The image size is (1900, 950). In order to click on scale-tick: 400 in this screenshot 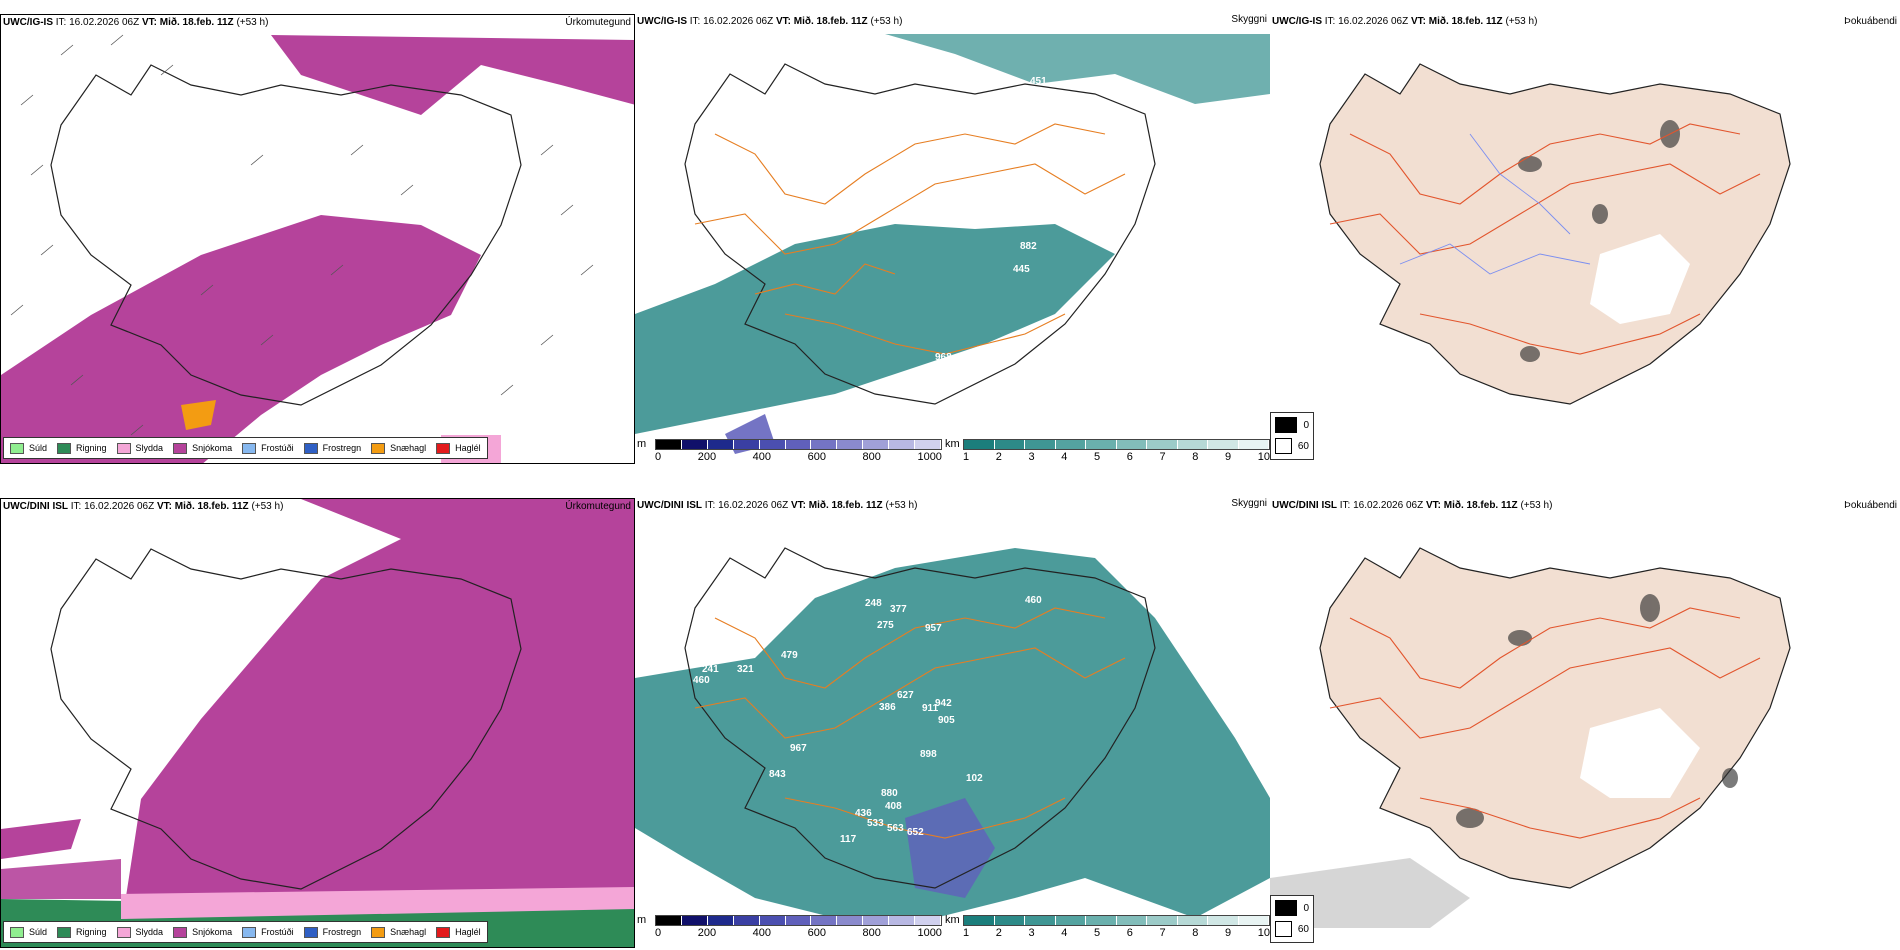, I will do `click(761, 933)`.